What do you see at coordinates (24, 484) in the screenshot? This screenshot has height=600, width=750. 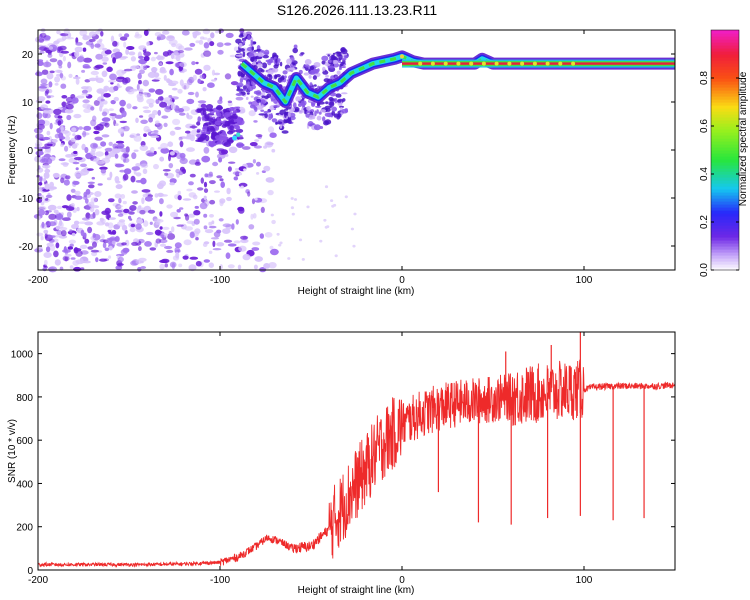 I see `snr-y-tick-label: 400` at bounding box center [24, 484].